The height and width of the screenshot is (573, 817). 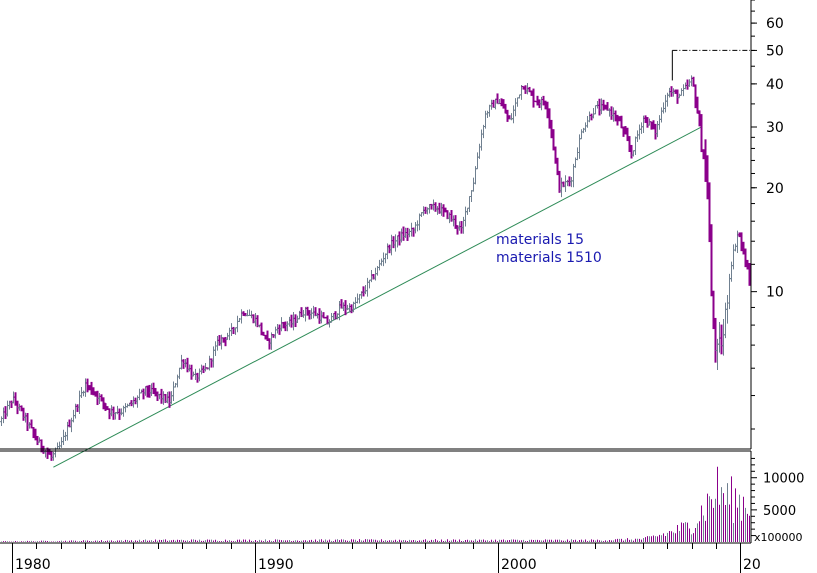 What do you see at coordinates (752, 565) in the screenshot?
I see `x-tick-label: 20` at bounding box center [752, 565].